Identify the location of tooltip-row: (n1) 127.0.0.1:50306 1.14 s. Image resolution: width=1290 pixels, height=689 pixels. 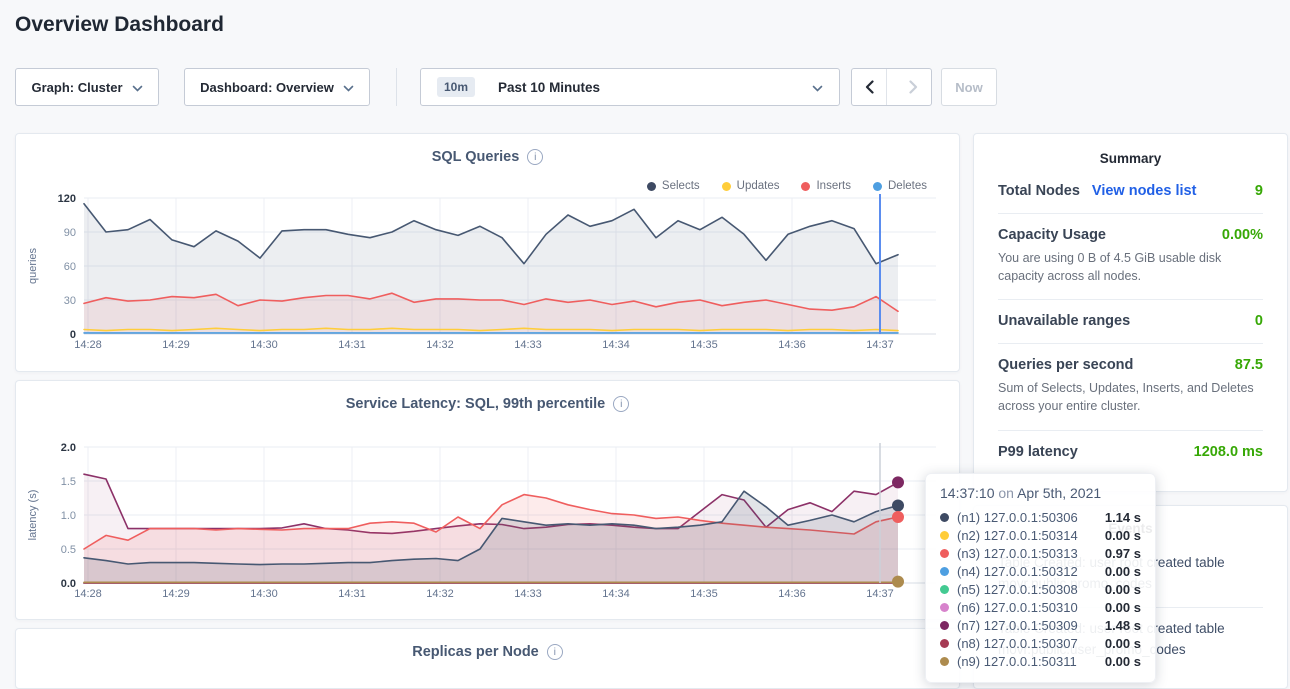
(1040, 517).